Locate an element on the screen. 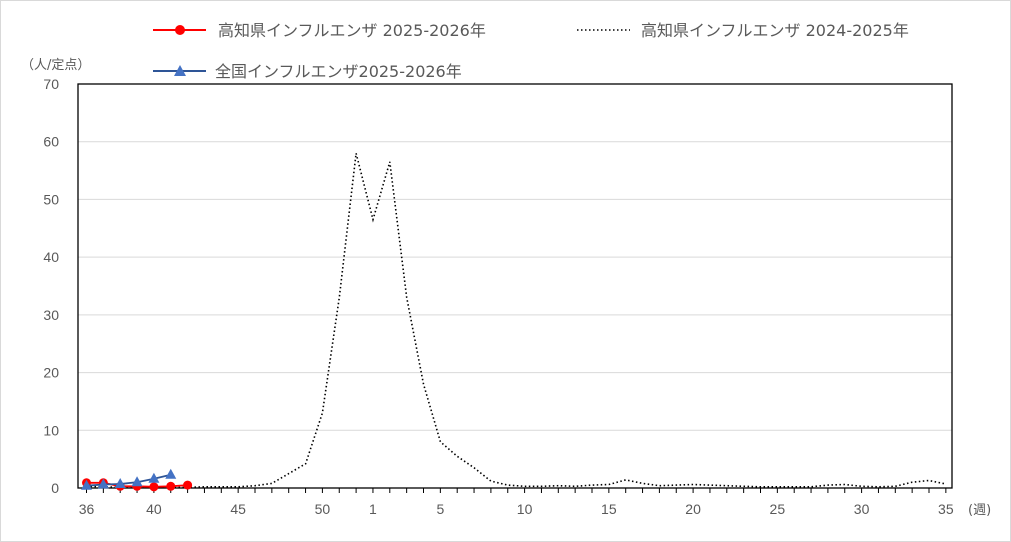  x-tick-label: 20 is located at coordinates (693, 509).